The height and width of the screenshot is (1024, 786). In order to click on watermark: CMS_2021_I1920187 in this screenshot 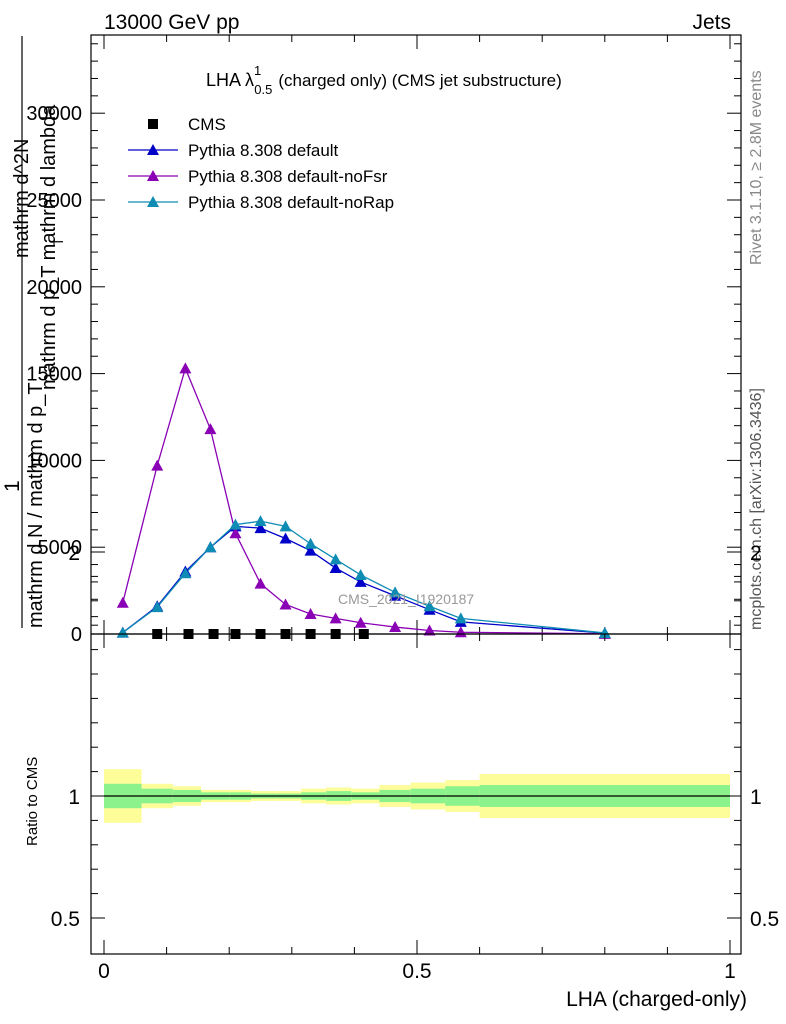, I will do `click(406, 599)`.